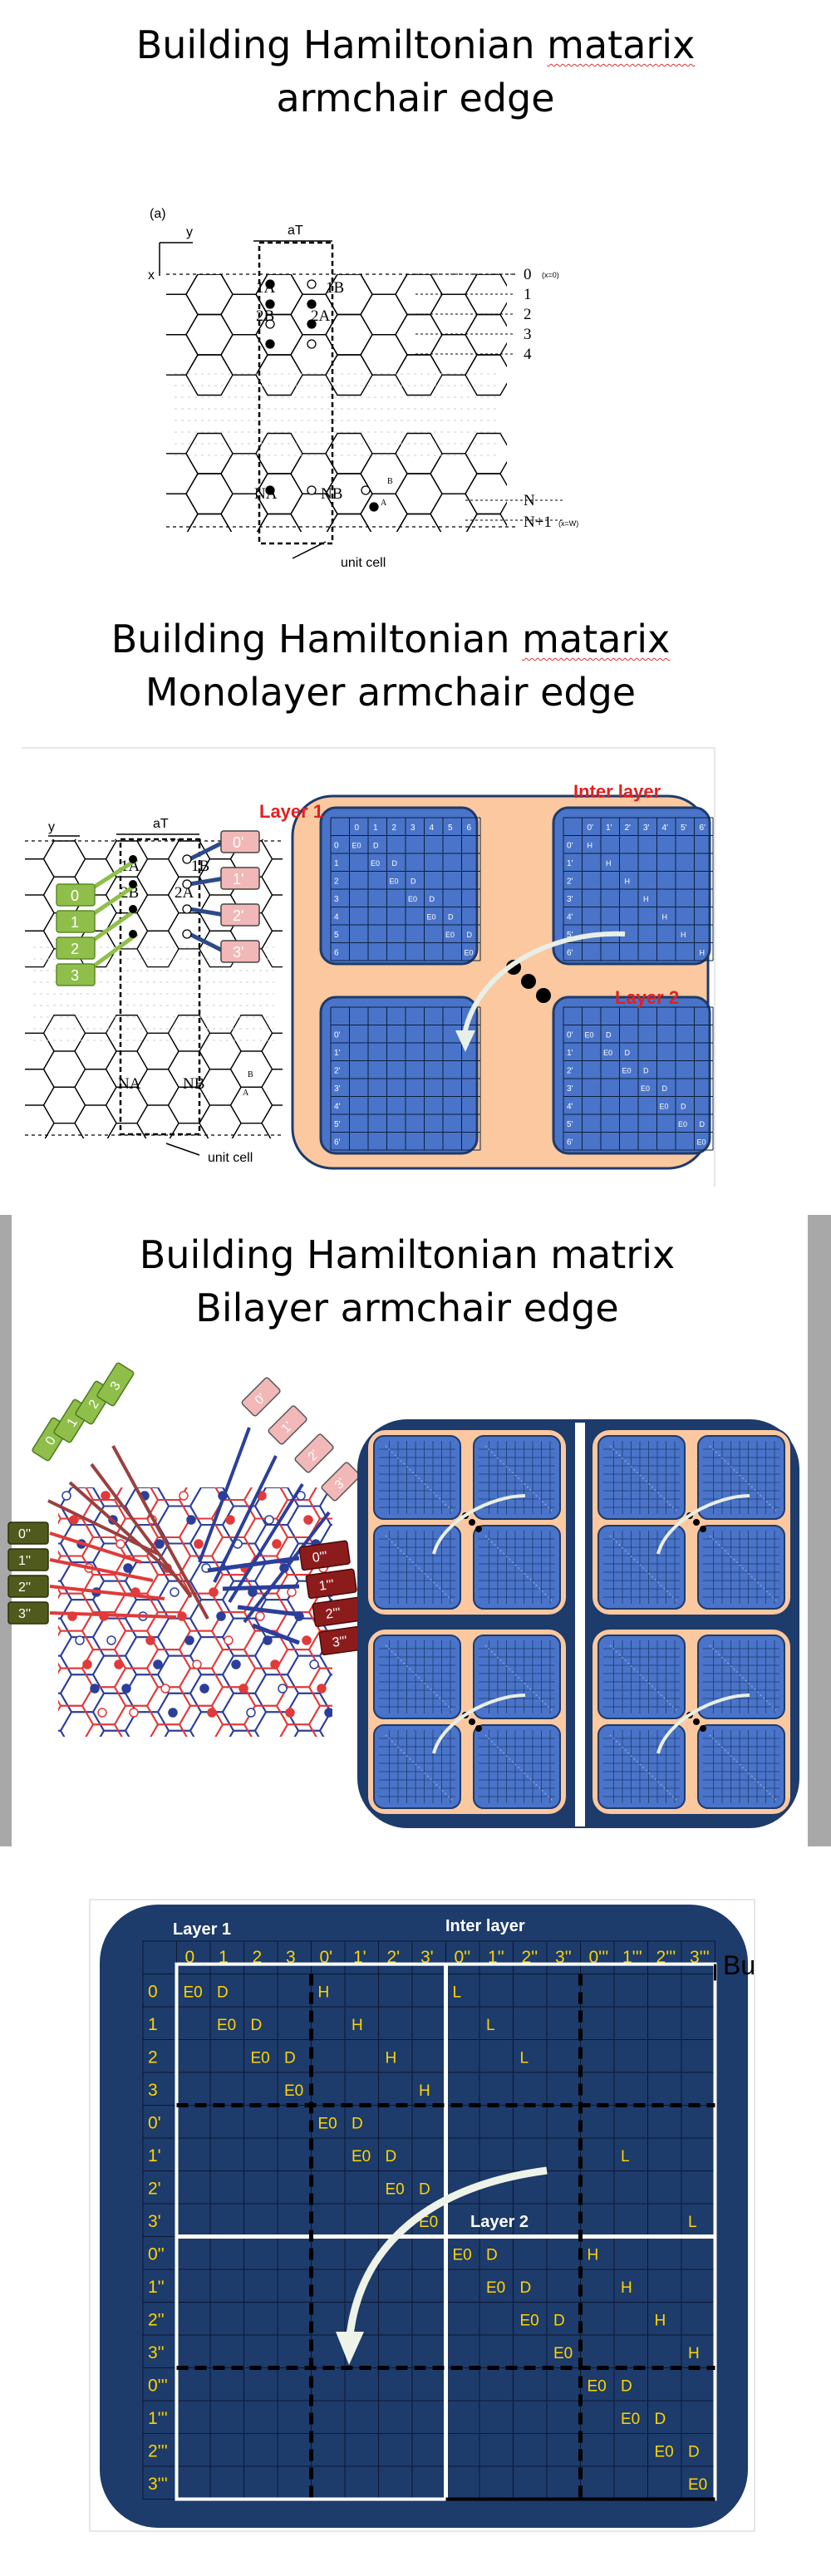 This screenshot has height=2576, width=831. I want to click on sub-block, so click(641, 1567).